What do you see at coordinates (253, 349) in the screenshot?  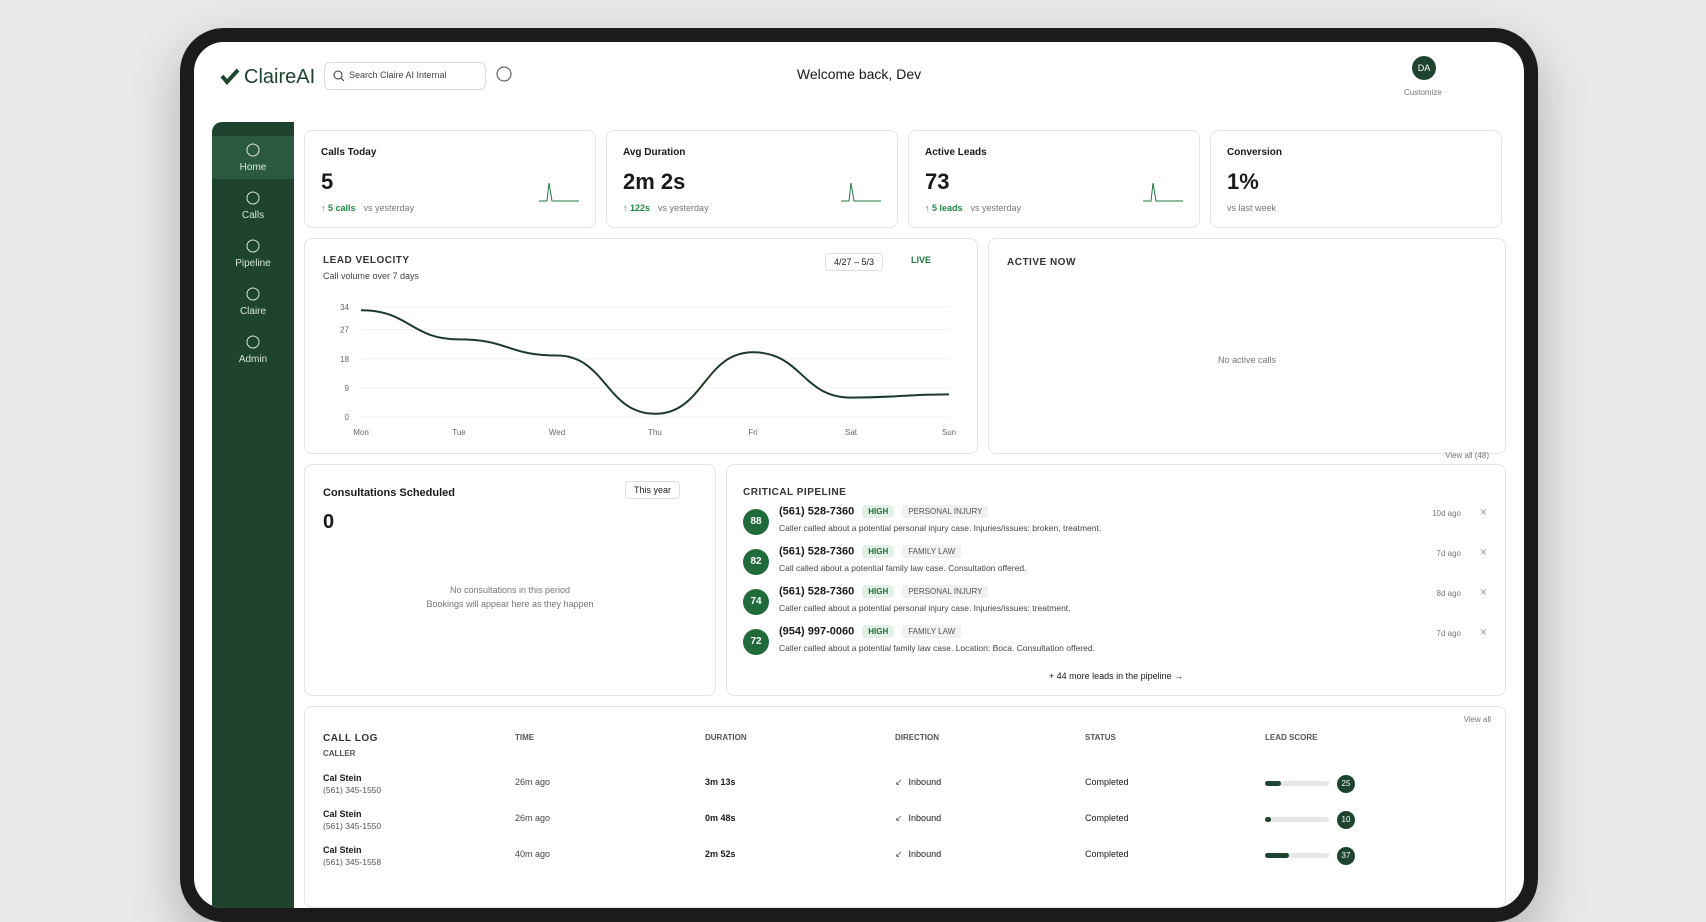 I see `nav-item: Admin` at bounding box center [253, 349].